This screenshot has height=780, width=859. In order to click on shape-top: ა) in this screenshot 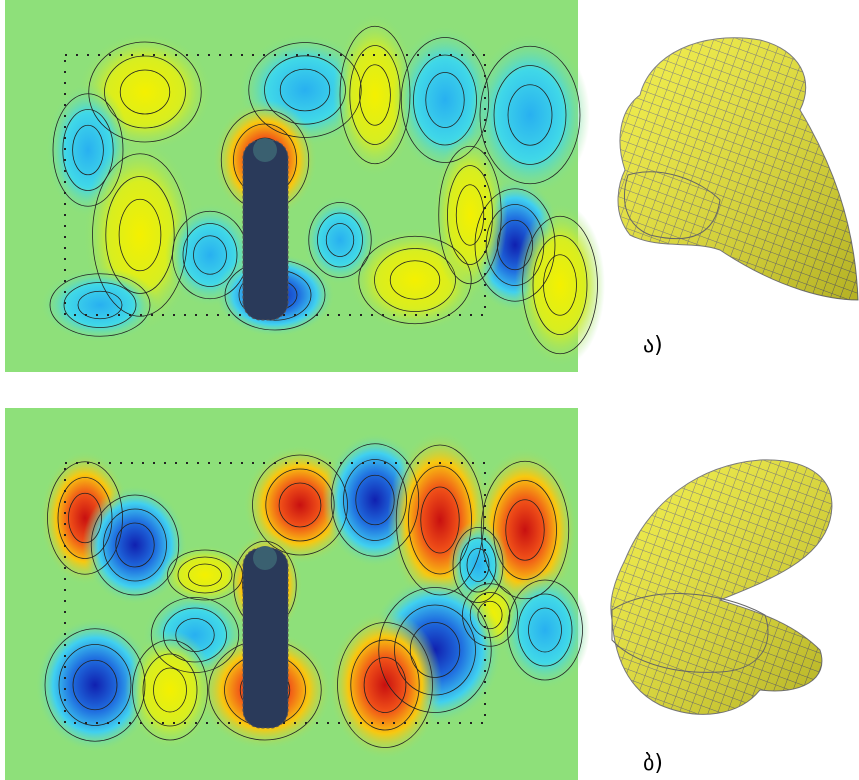, I will do `click(738, 197)`.